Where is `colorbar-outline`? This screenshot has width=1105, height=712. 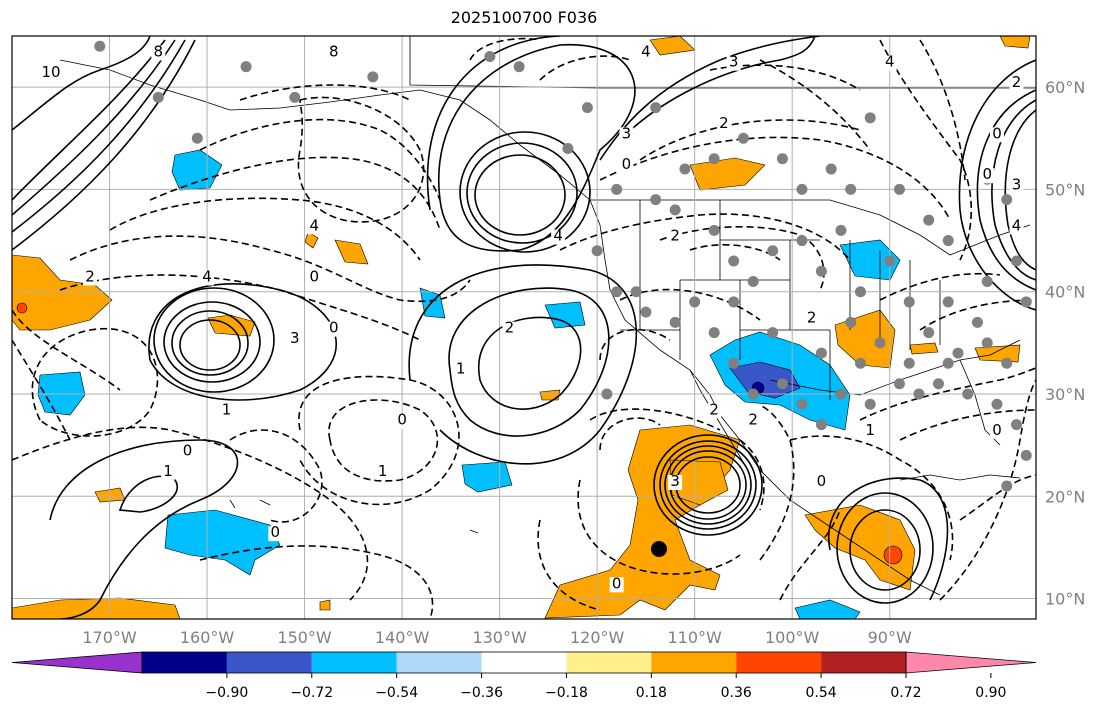
colorbar-outline is located at coordinates (524, 662).